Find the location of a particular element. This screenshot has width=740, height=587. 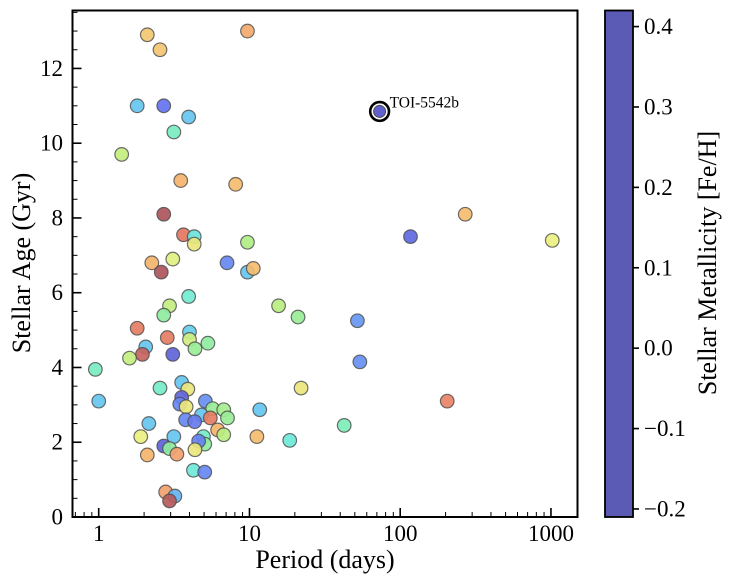

colorbar-tick-label: 0.1 is located at coordinates (658, 267).